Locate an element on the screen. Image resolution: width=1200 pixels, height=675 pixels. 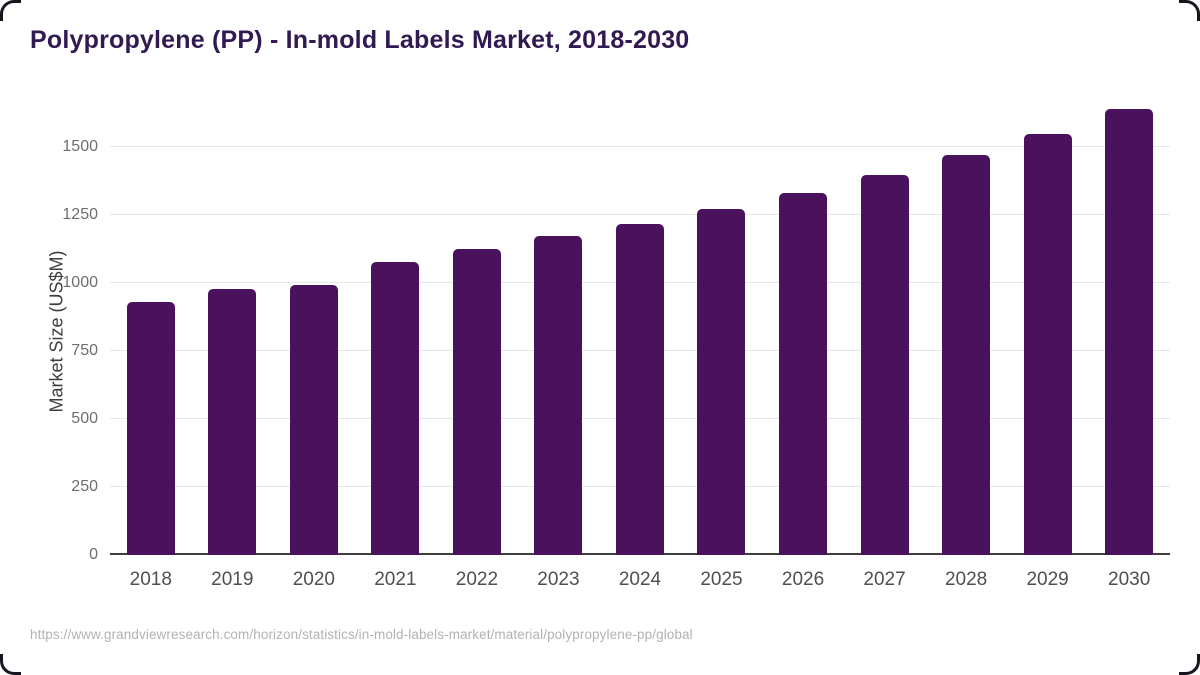
bar-column-2019: 2019 is located at coordinates (233, 342).